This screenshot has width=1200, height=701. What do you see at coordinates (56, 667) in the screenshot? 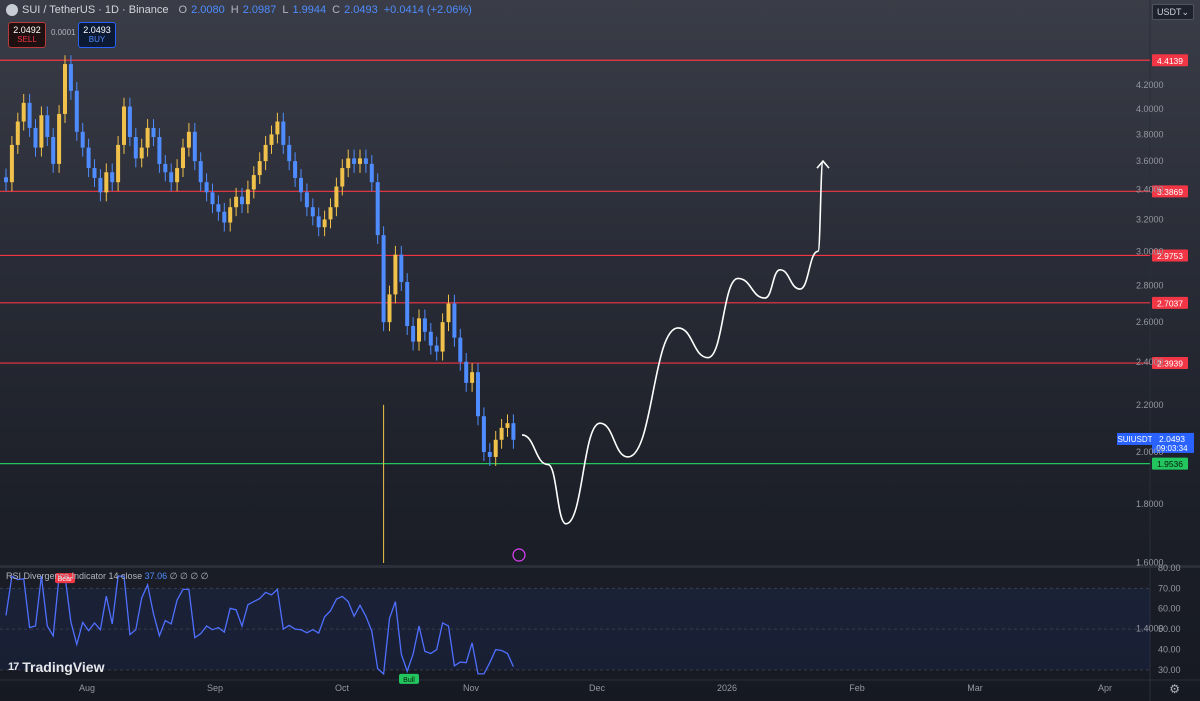
I see `tradingview-logo: 17 TradingView` at bounding box center [56, 667].